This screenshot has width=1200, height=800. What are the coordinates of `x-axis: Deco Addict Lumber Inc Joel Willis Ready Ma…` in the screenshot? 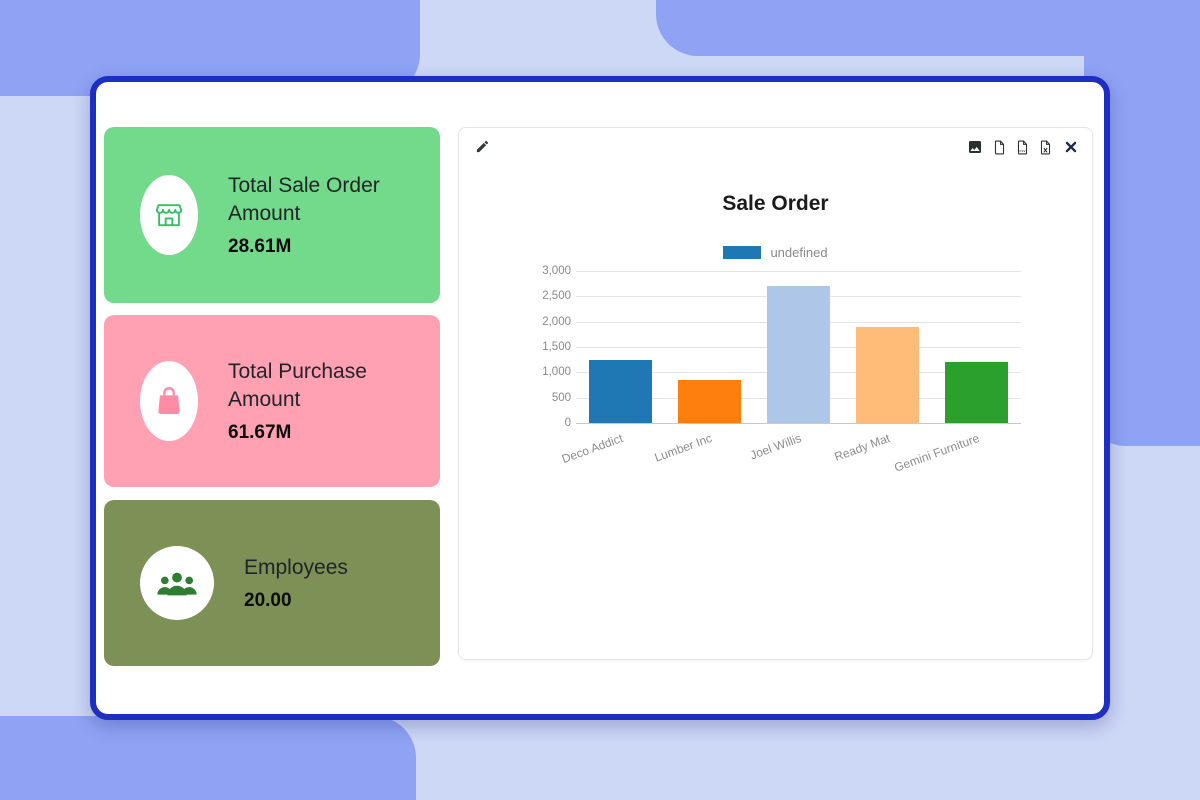 It's located at (790, 451).